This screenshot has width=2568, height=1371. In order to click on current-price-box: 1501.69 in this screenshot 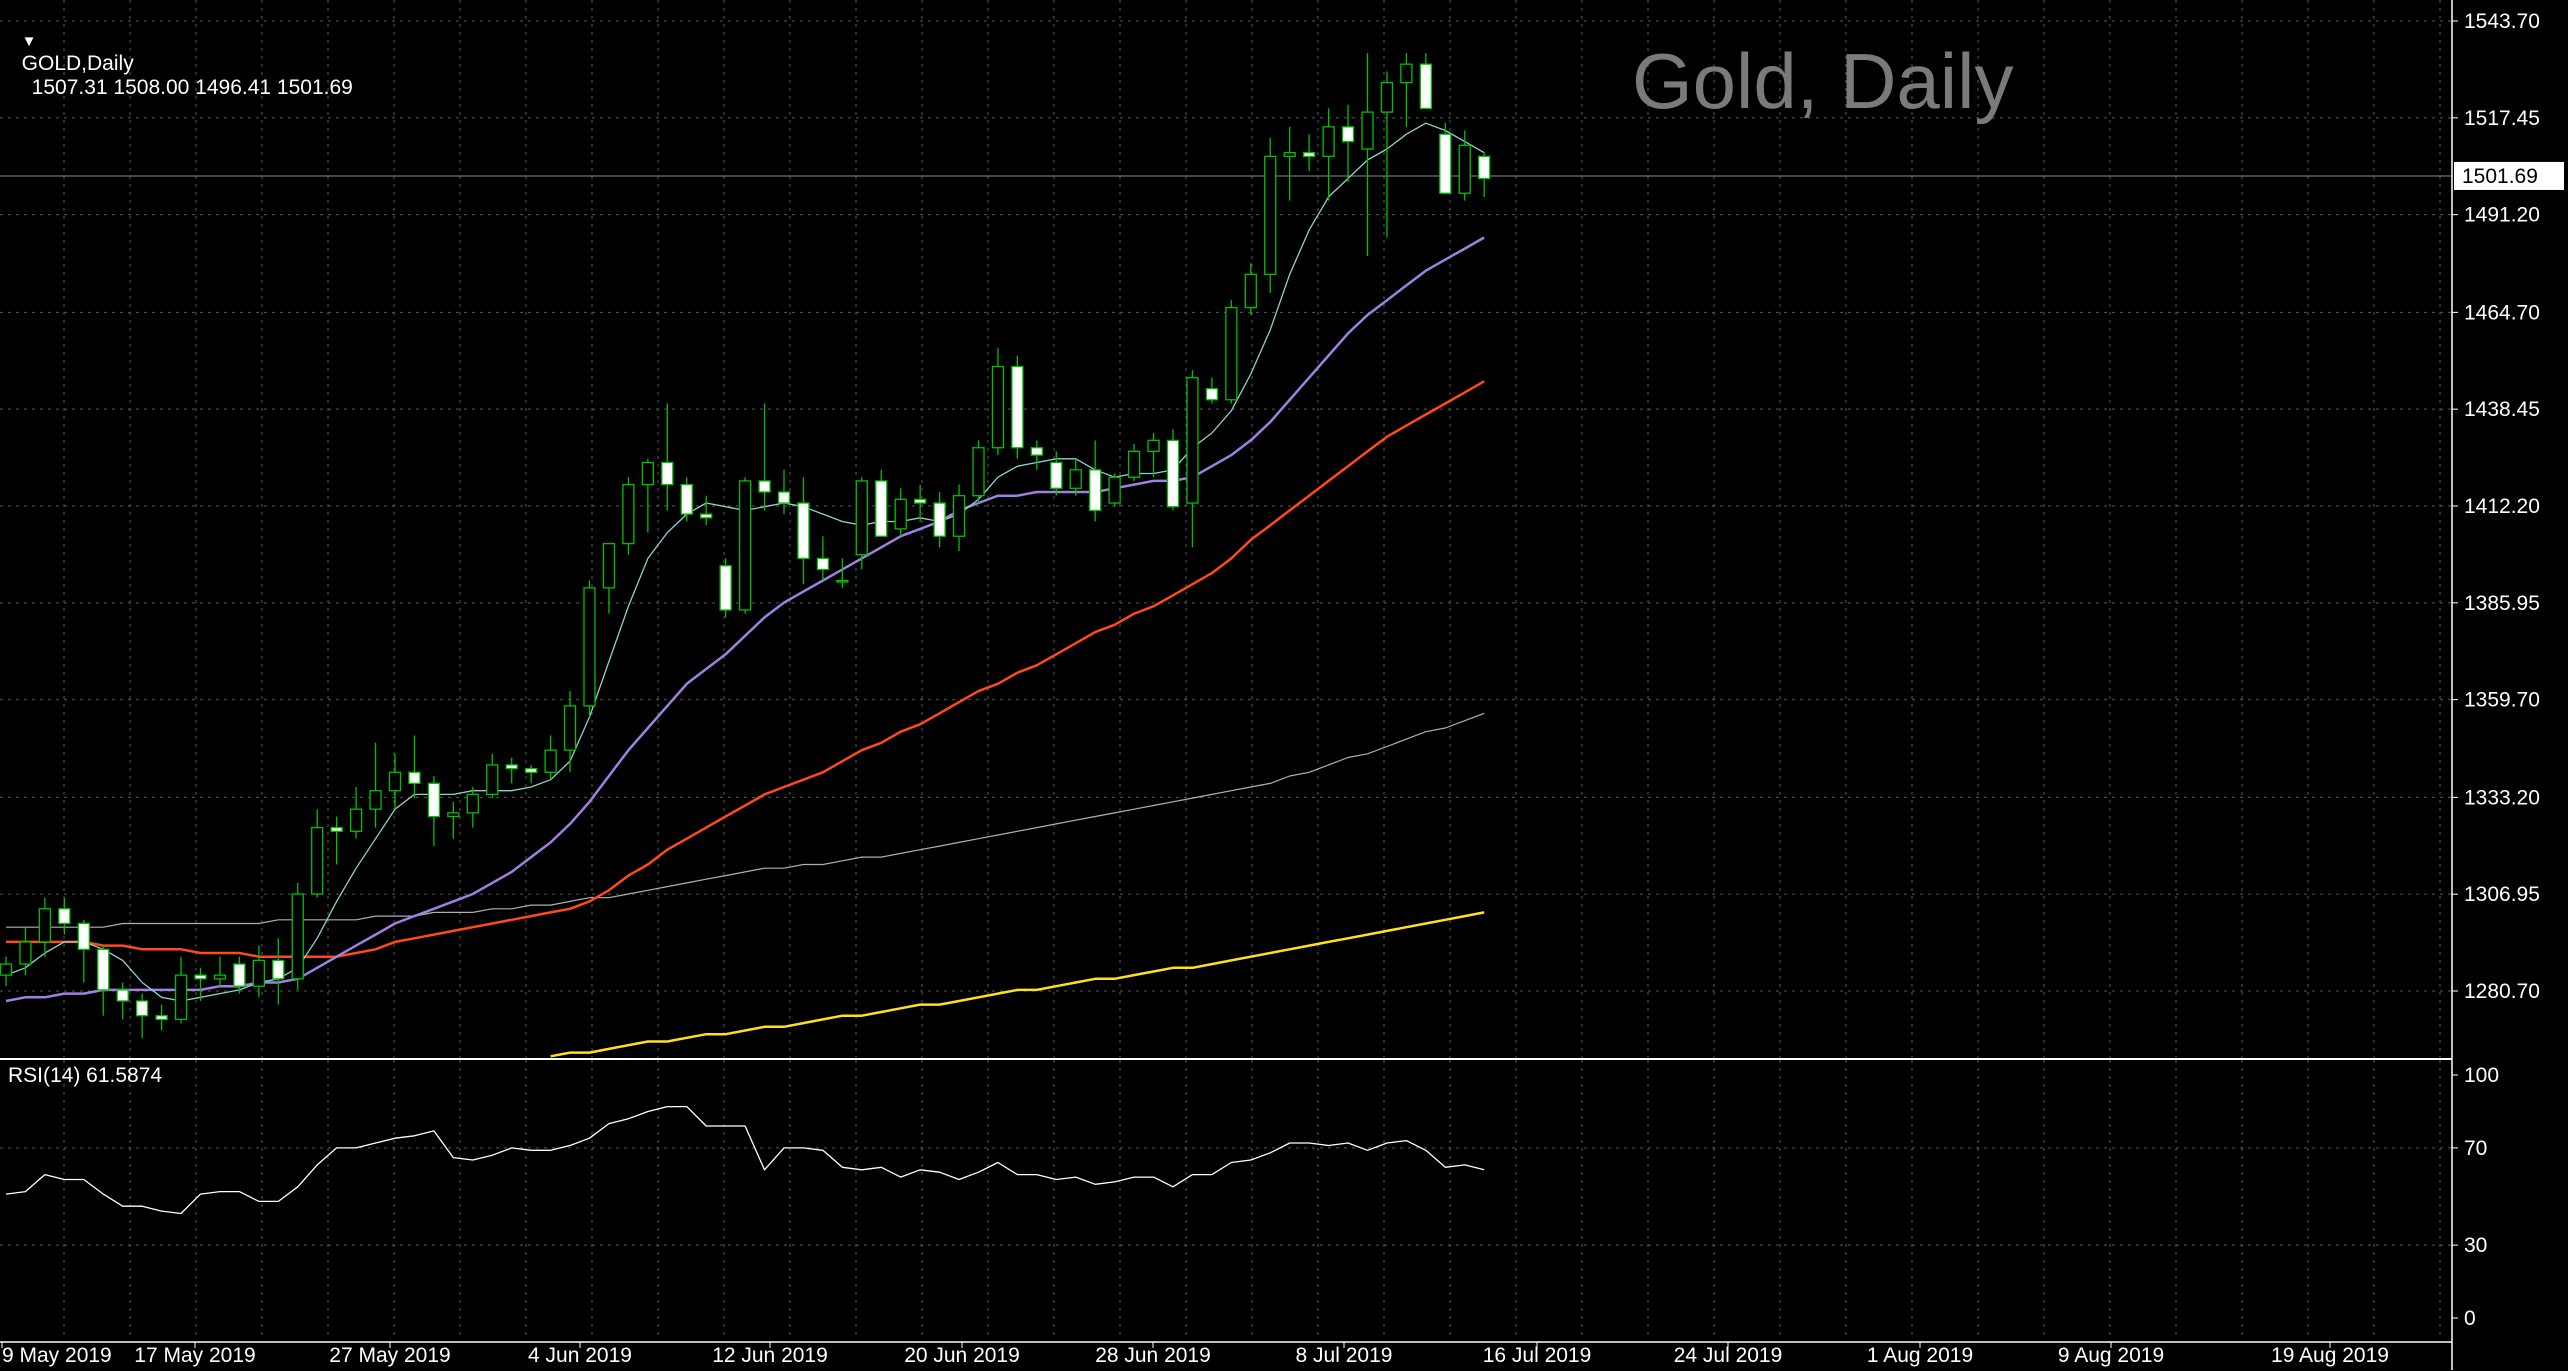, I will do `click(2509, 175)`.